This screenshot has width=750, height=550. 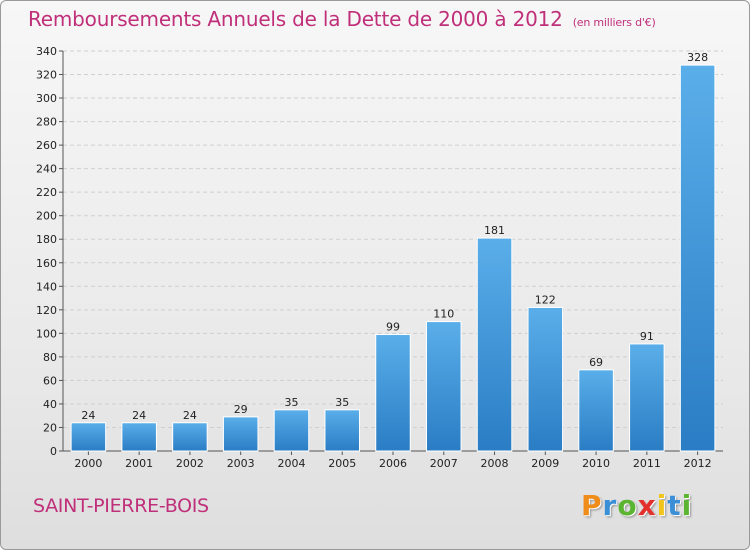 What do you see at coordinates (393, 393) in the screenshot?
I see `bar-2006` at bounding box center [393, 393].